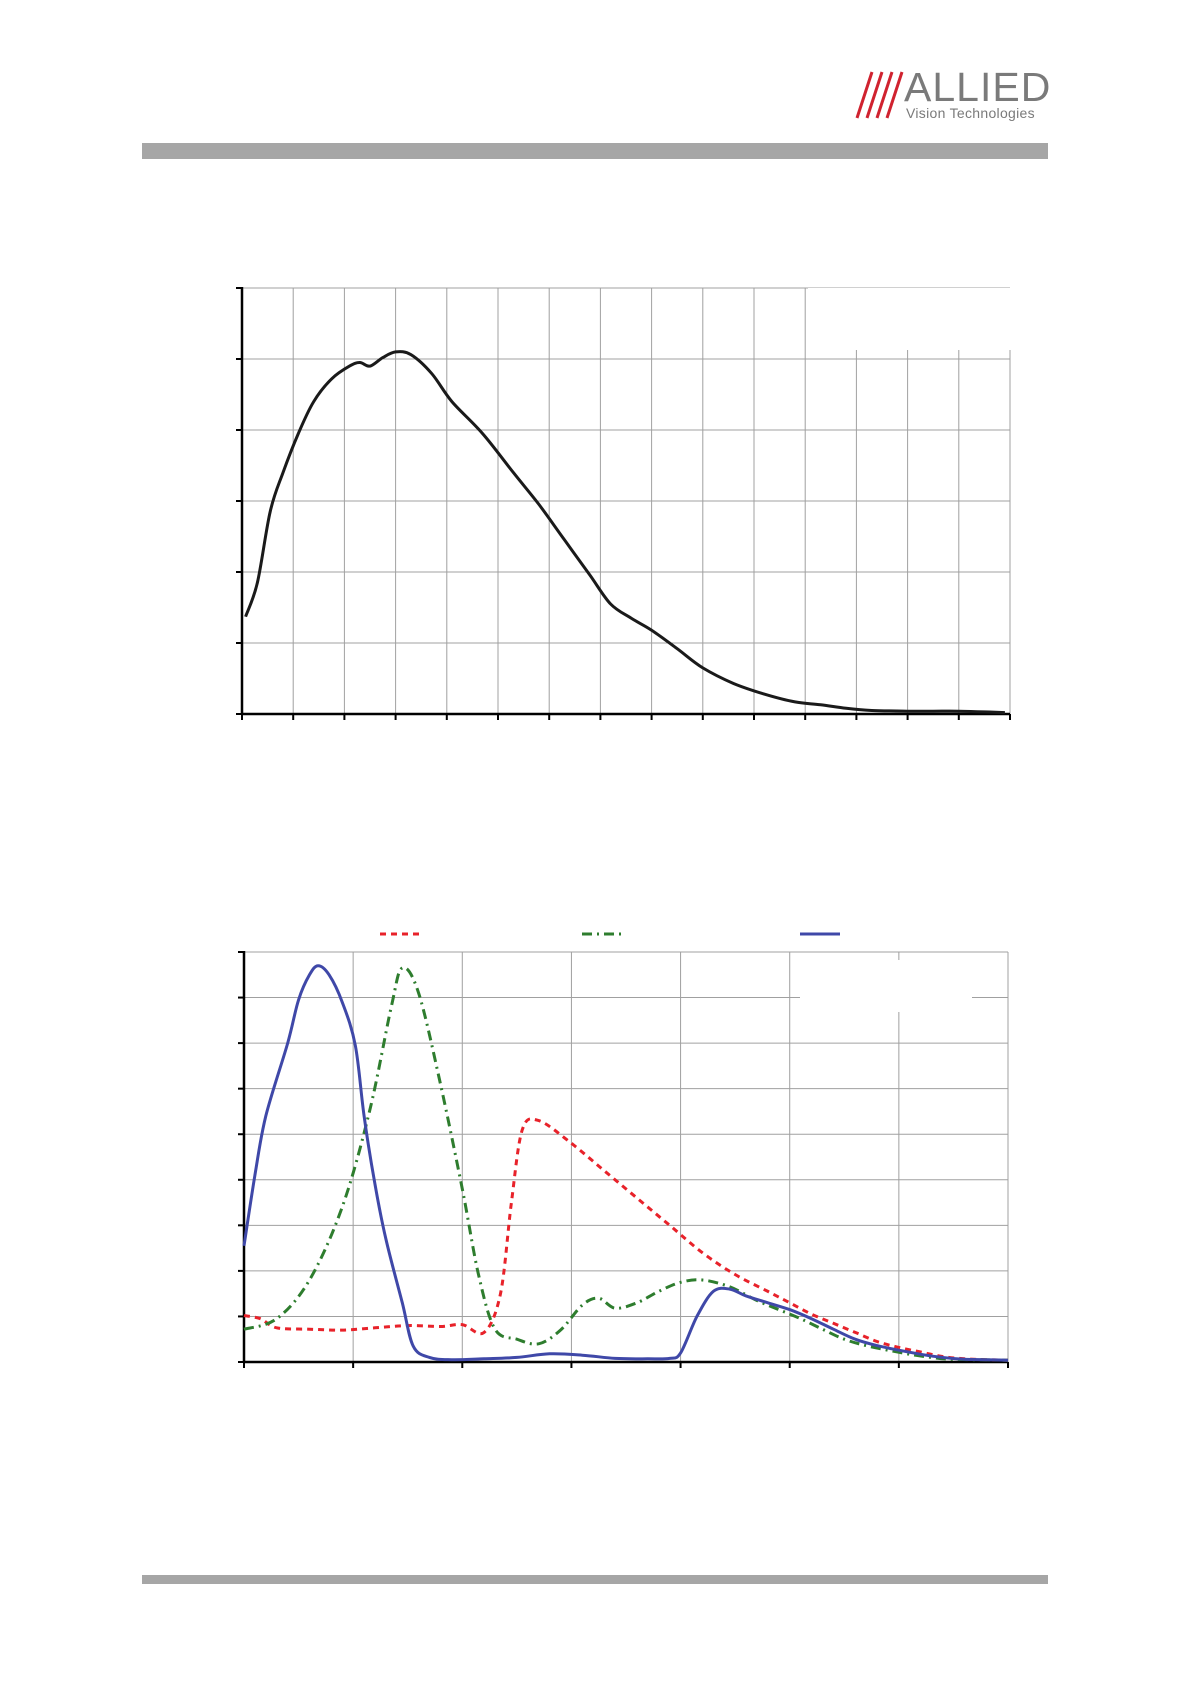  I want to click on logo-brand-text: ALLIED, so click(978, 87).